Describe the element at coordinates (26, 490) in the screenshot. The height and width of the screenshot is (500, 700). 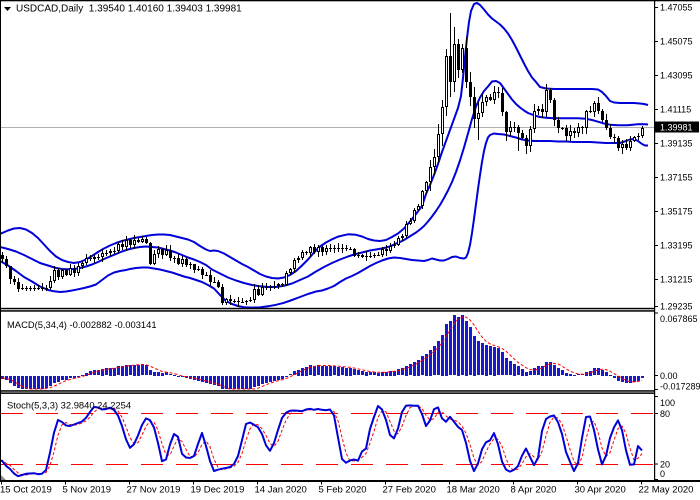
I see `svg-text: 15 Oct 2019` at that location.